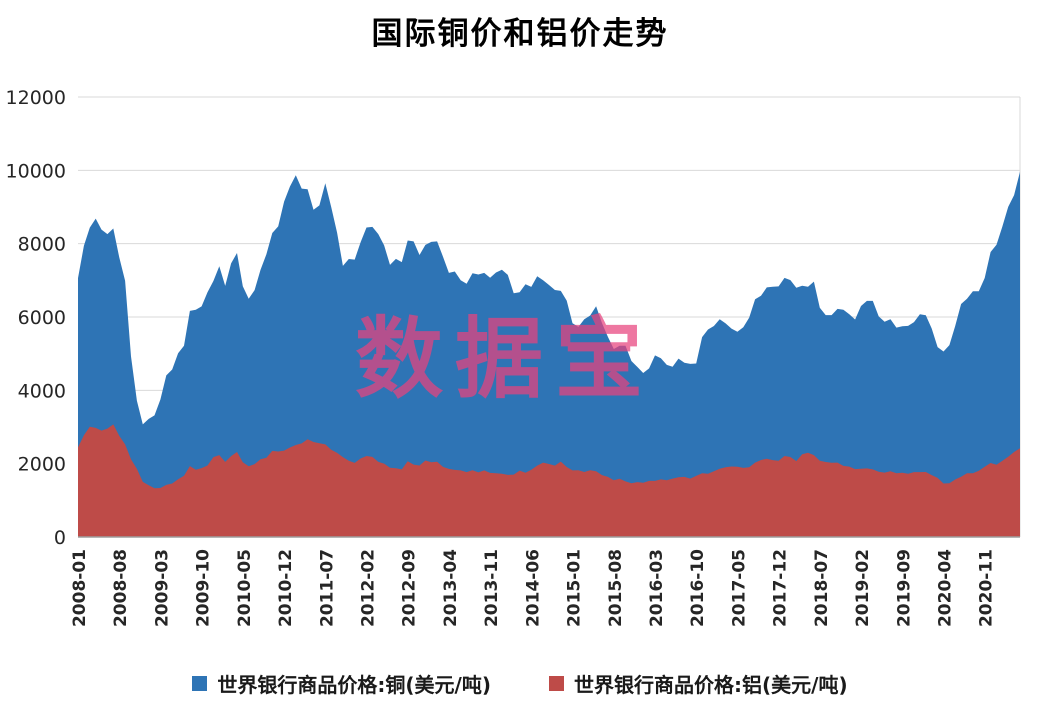  Describe the element at coordinates (575, 588) in the screenshot. I see `x-axis-tick-label: 2015-01` at that location.